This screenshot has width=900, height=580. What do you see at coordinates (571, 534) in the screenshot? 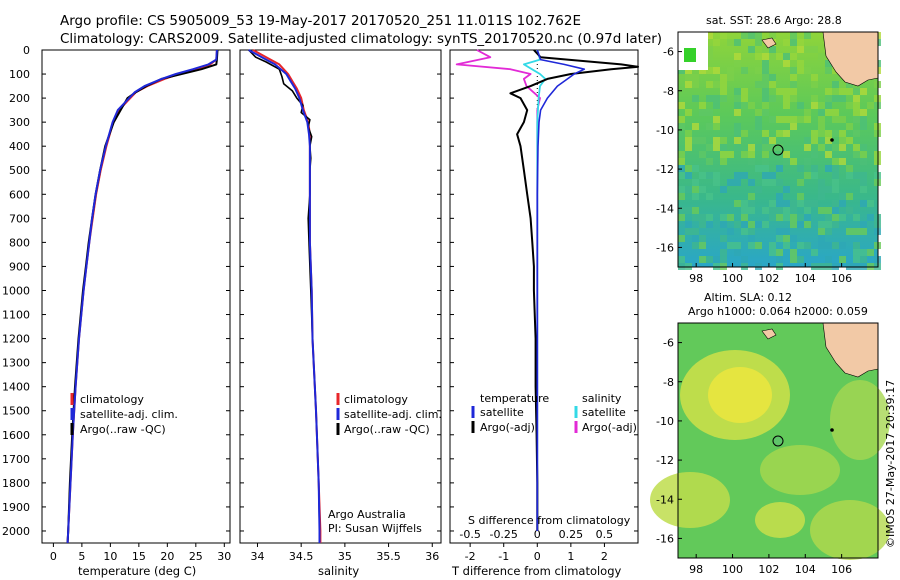
I see `top-tick-label: 0.25` at bounding box center [571, 534].